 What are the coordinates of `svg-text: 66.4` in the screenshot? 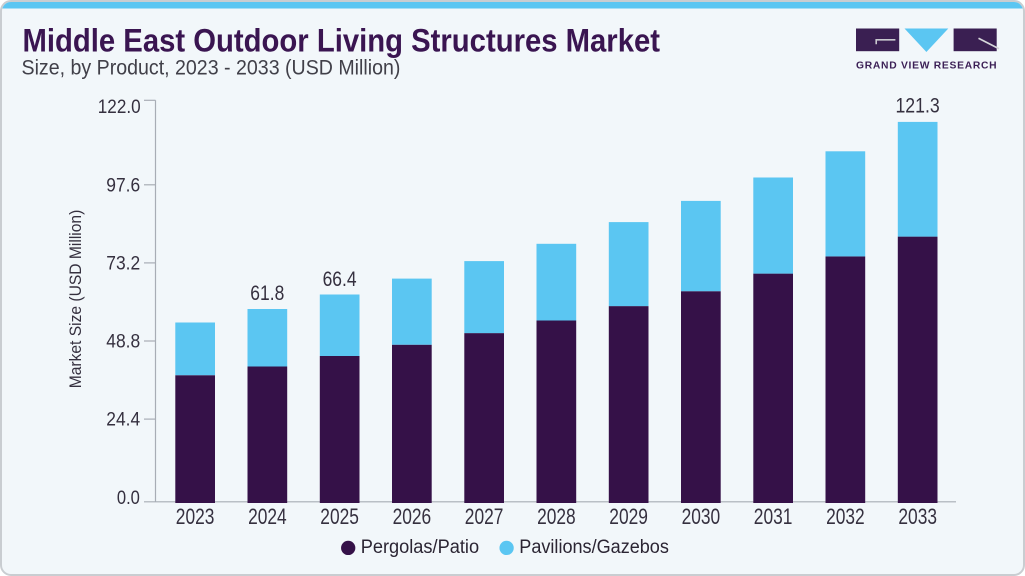 It's located at (340, 279).